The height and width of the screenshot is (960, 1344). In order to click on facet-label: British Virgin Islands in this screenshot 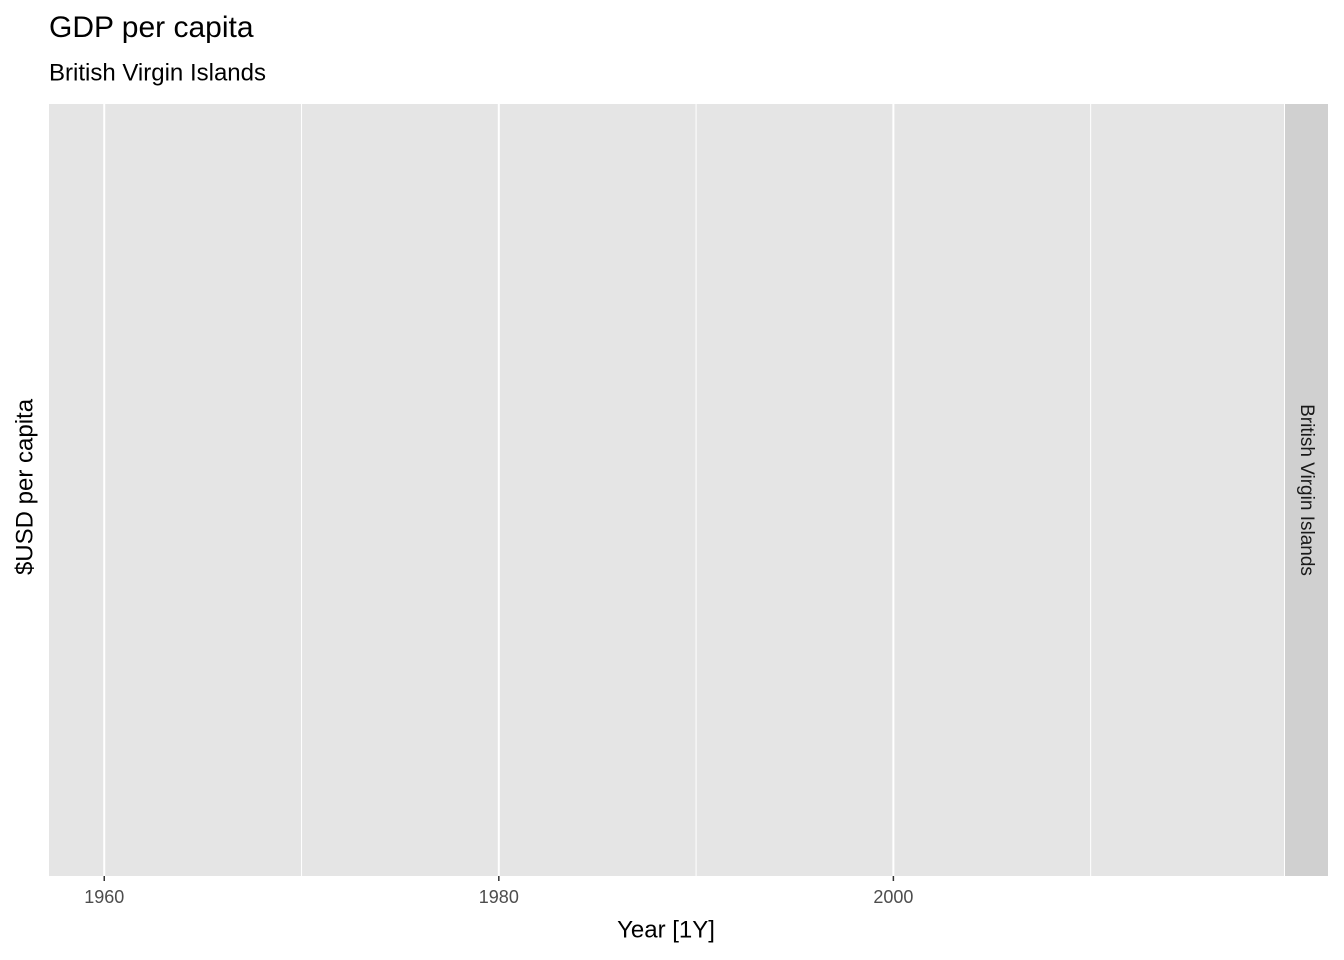, I will do `click(1306, 490)`.